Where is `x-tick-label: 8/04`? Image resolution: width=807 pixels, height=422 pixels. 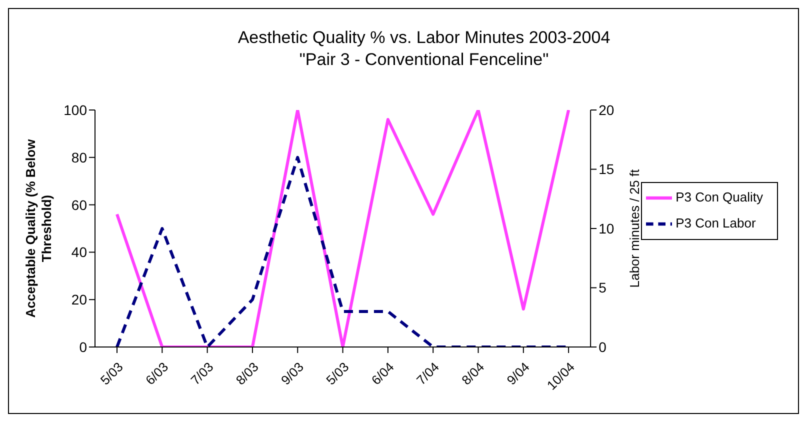 x-tick-label: 8/04 is located at coordinates (473, 373).